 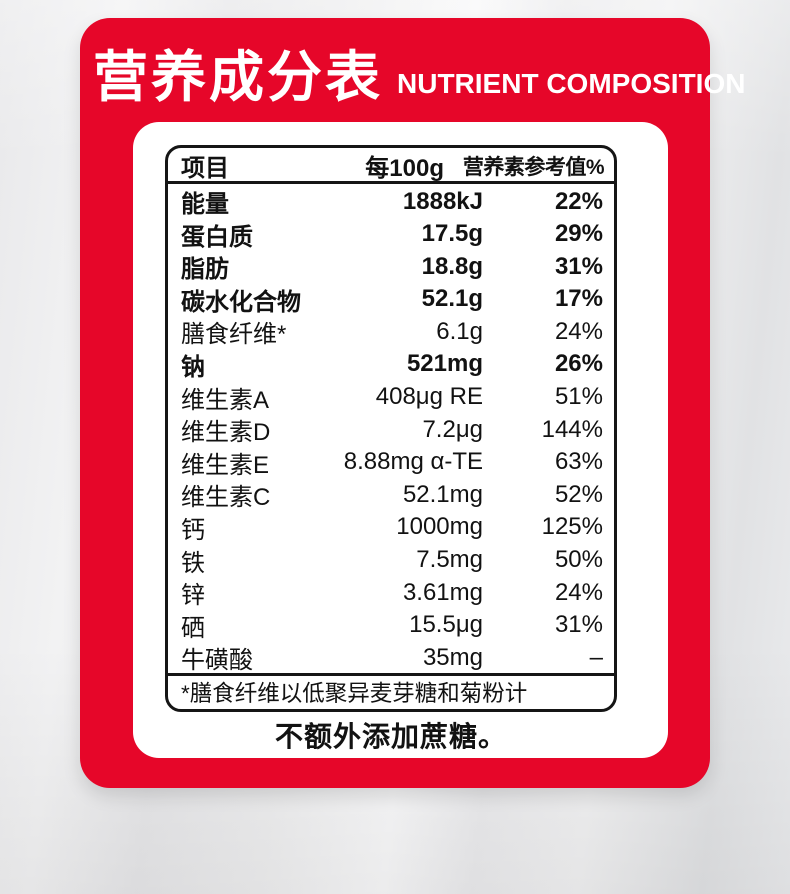 I want to click on header-item: 项目, so click(x=205, y=168).